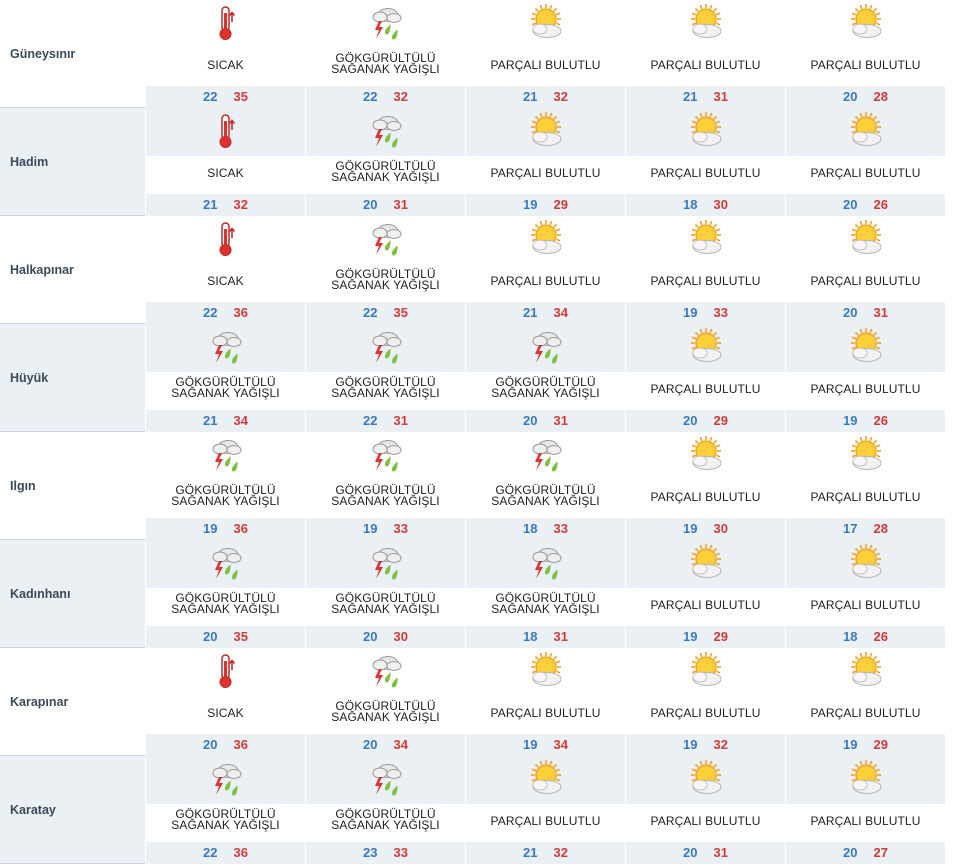  I want to click on forecast-day-cell: PARÇALI BULUTLU 18 26, so click(865, 594).